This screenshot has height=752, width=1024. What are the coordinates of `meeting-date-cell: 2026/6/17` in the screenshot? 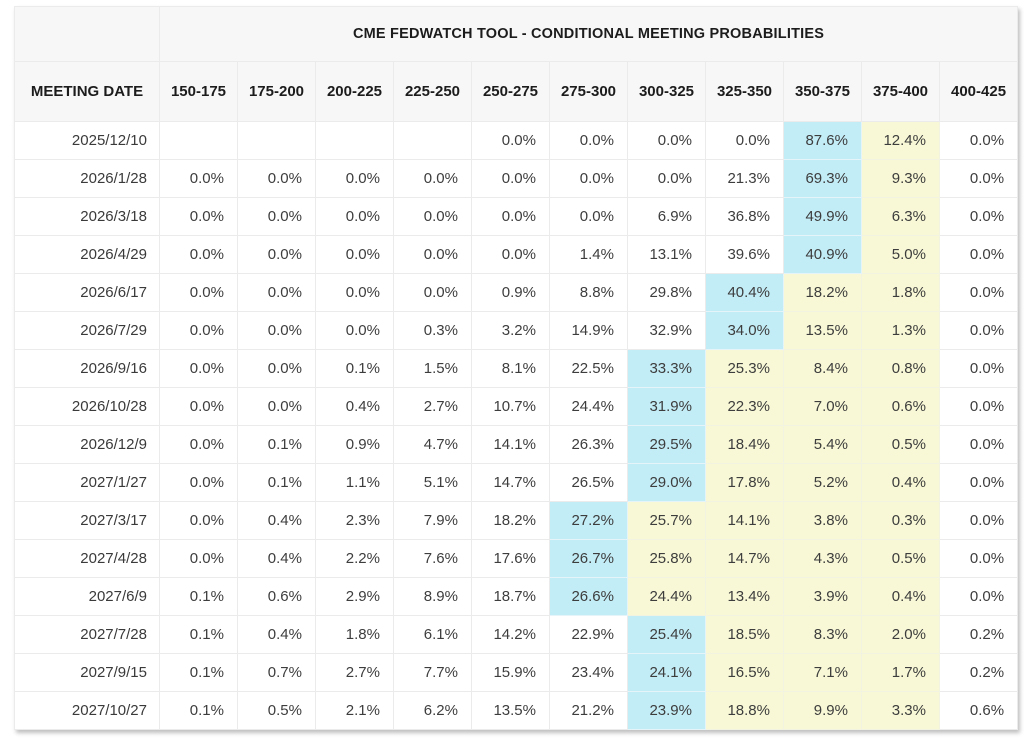 It's located at (87, 292).